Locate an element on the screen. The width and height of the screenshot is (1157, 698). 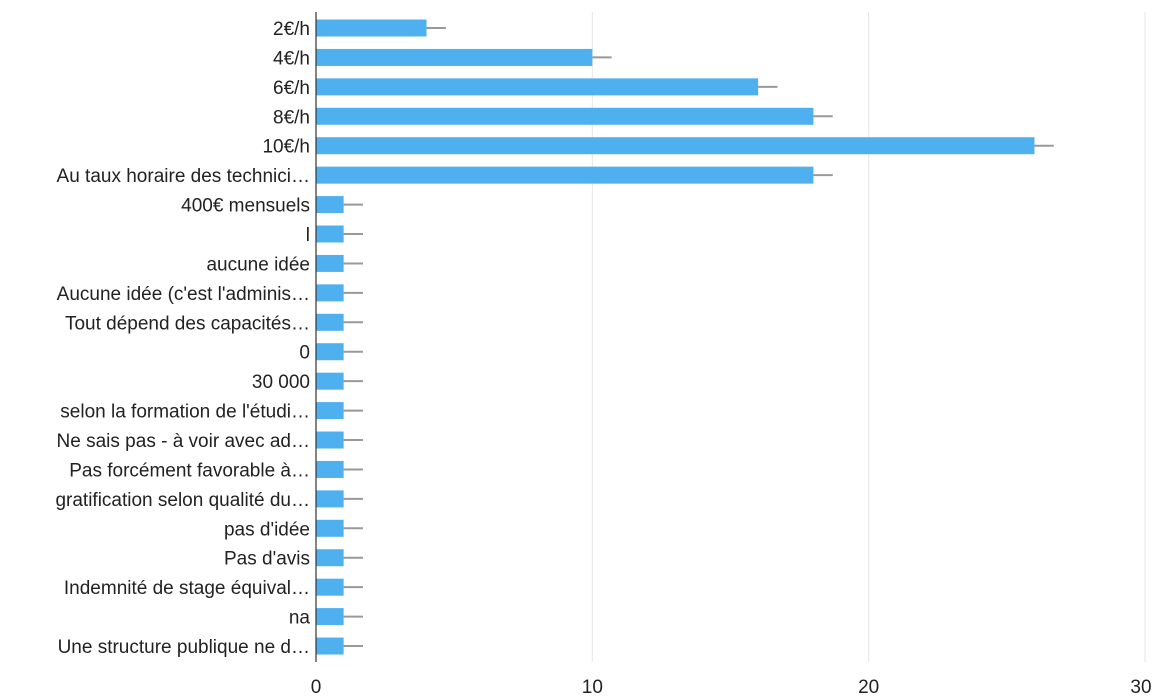
category-label: 2€/h is located at coordinates (291, 29).